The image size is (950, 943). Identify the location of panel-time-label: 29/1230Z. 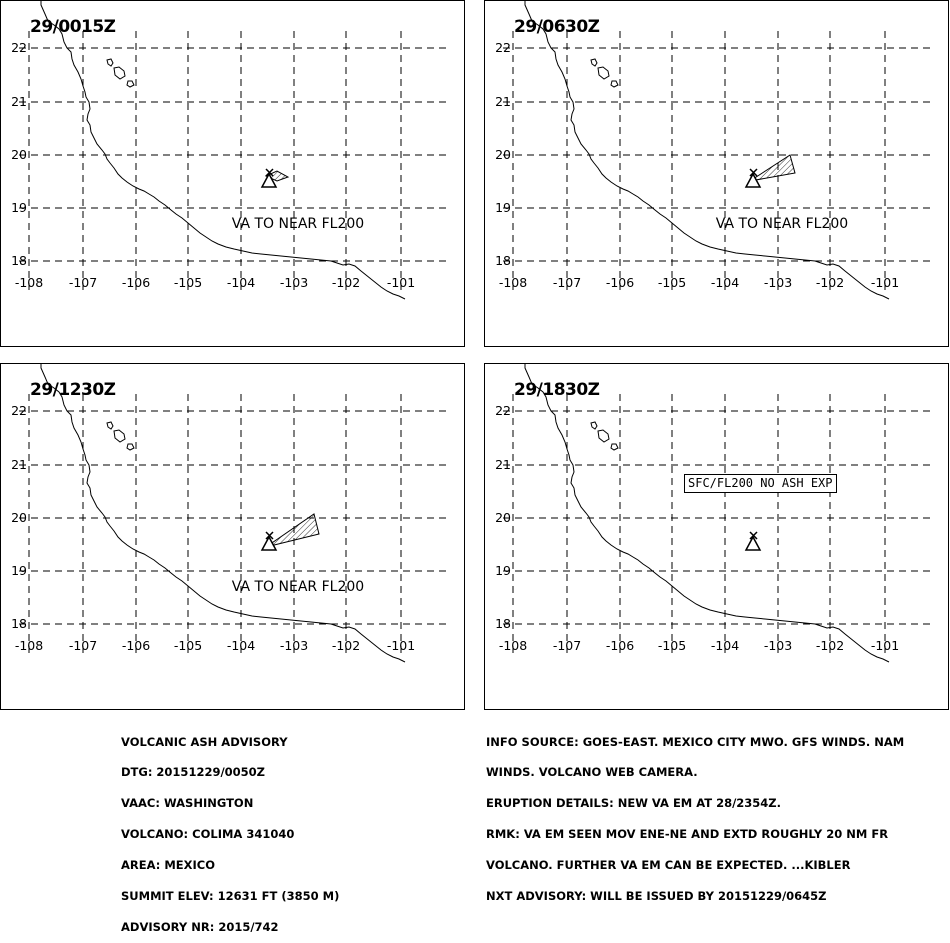
(73, 390).